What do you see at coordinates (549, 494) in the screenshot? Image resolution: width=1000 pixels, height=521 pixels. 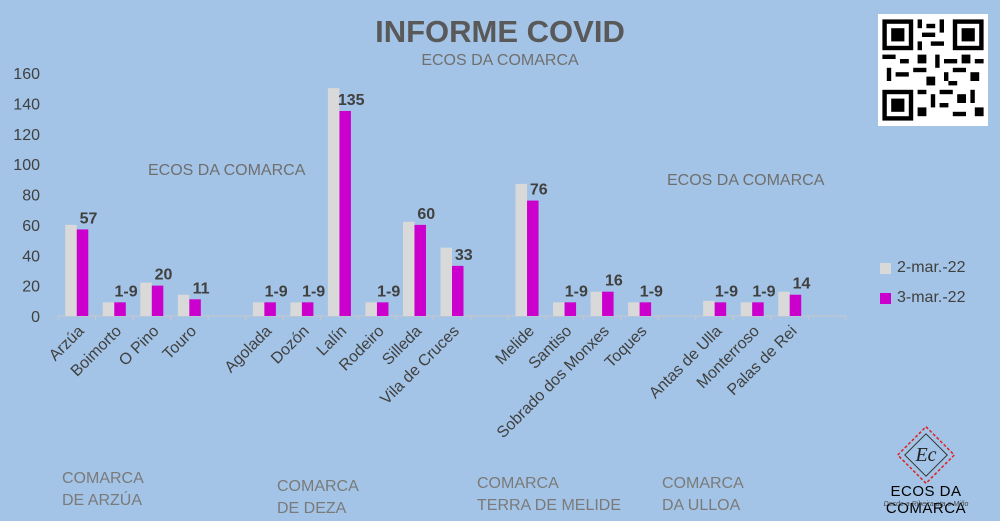 I see `group-label-melide: COMARCA TERRA DE MELIDE` at bounding box center [549, 494].